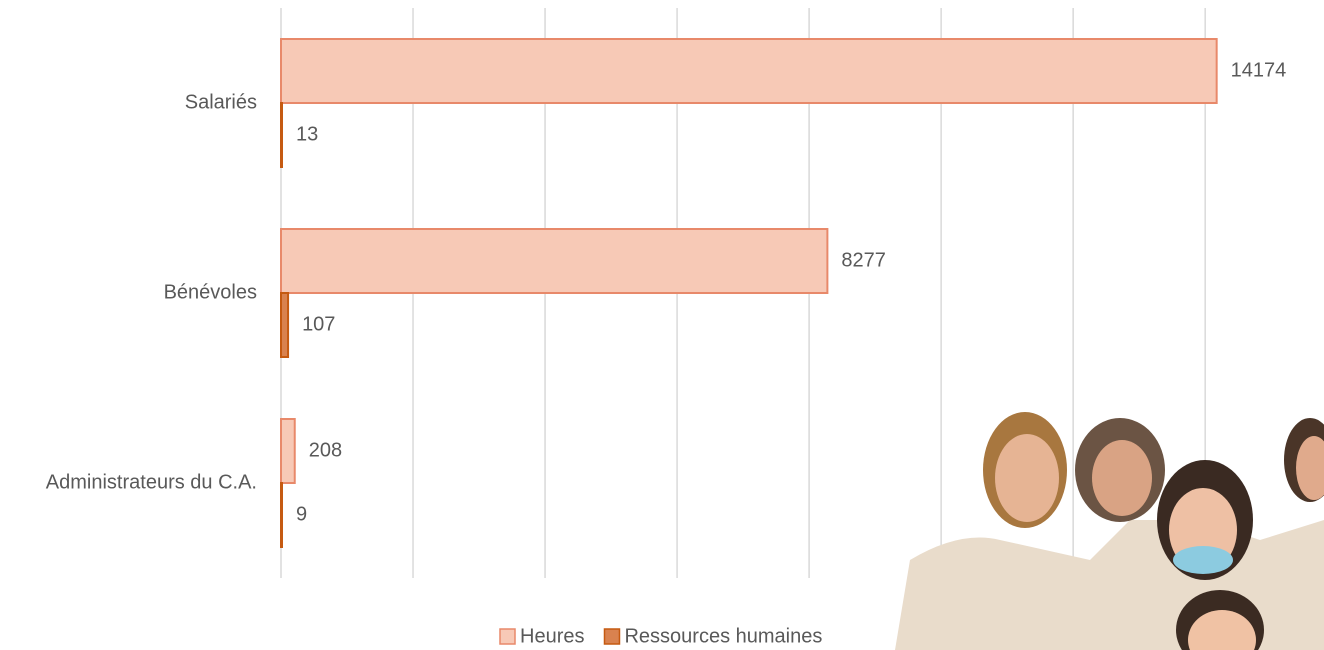  Describe the element at coordinates (552, 636) in the screenshot. I see `legend-label: Heures` at that location.